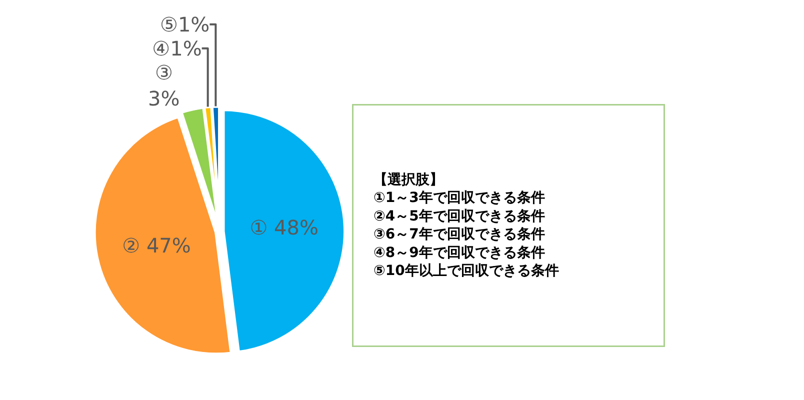 The width and height of the screenshot is (804, 400). Describe the element at coordinates (164, 98) in the screenshot. I see `data-label: 3%` at that location.